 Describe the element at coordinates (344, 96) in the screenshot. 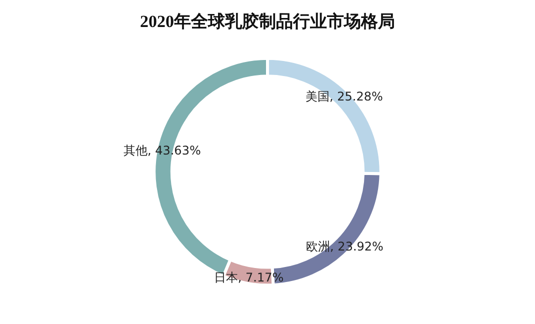

I see `slice-label: 美国, 25.28%` at that location.